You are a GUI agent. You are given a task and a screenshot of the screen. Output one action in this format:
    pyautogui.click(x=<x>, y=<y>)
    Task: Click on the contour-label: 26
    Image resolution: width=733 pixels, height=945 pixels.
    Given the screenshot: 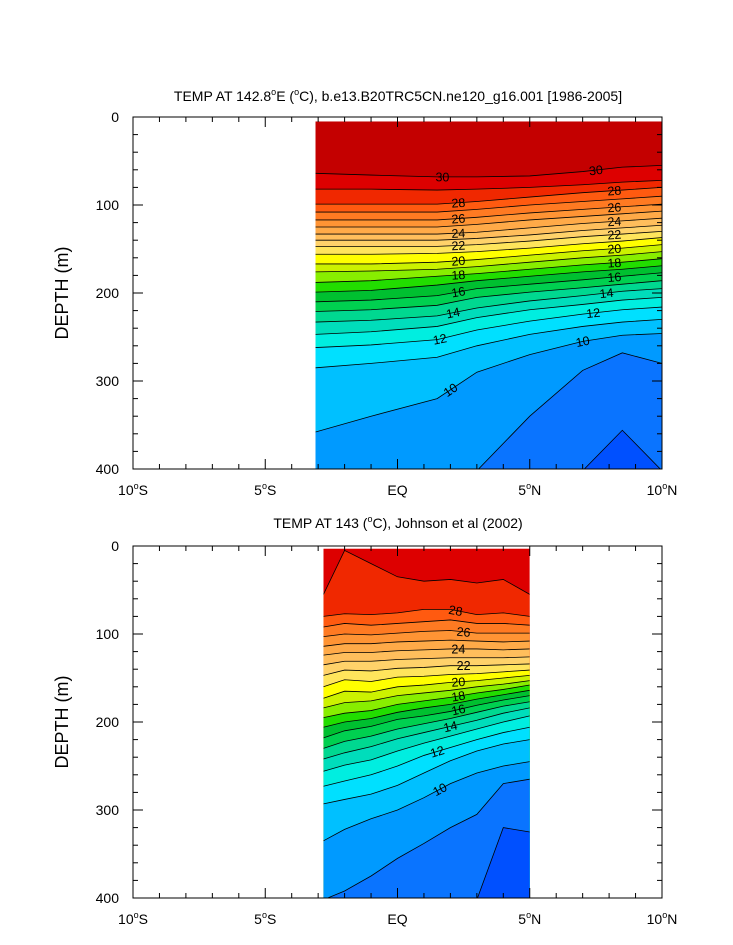 What is the action you would take?
    pyautogui.click(x=614, y=207)
    